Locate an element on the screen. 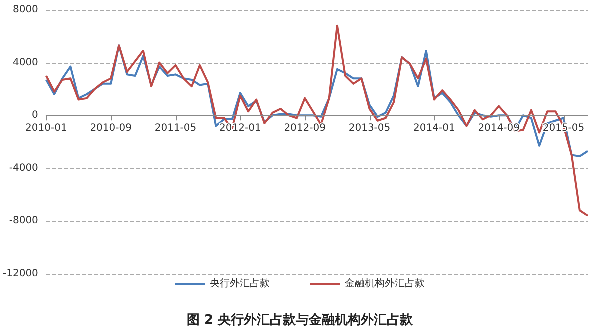  x-tick-label: 2010-01 is located at coordinates (47, 128).